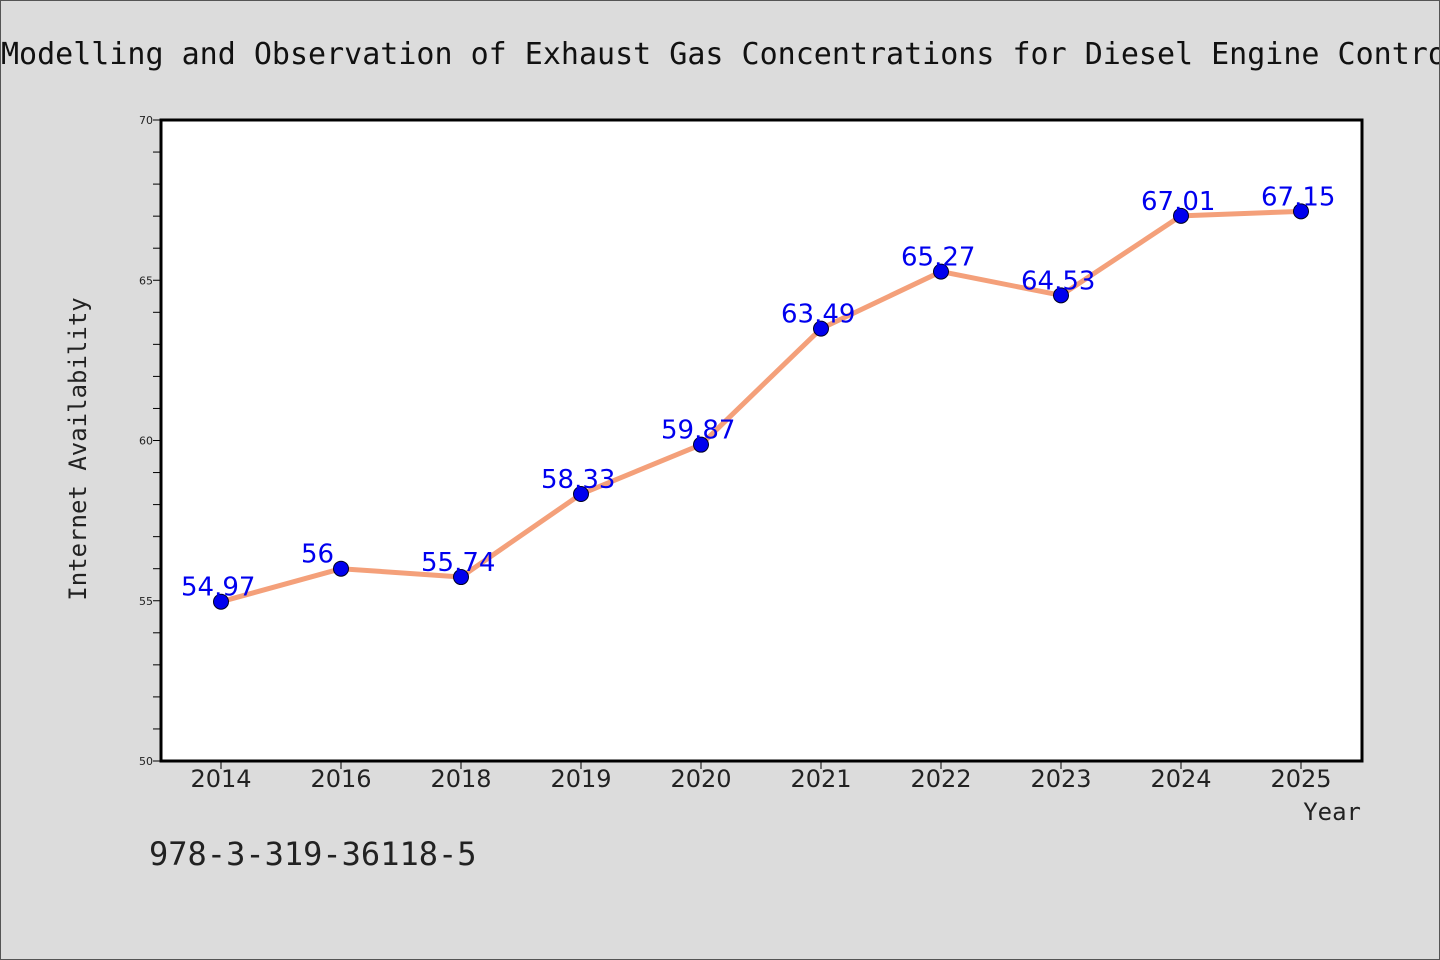 This screenshot has width=1440, height=960. I want to click on y-tick-label: 50, so click(146, 761).